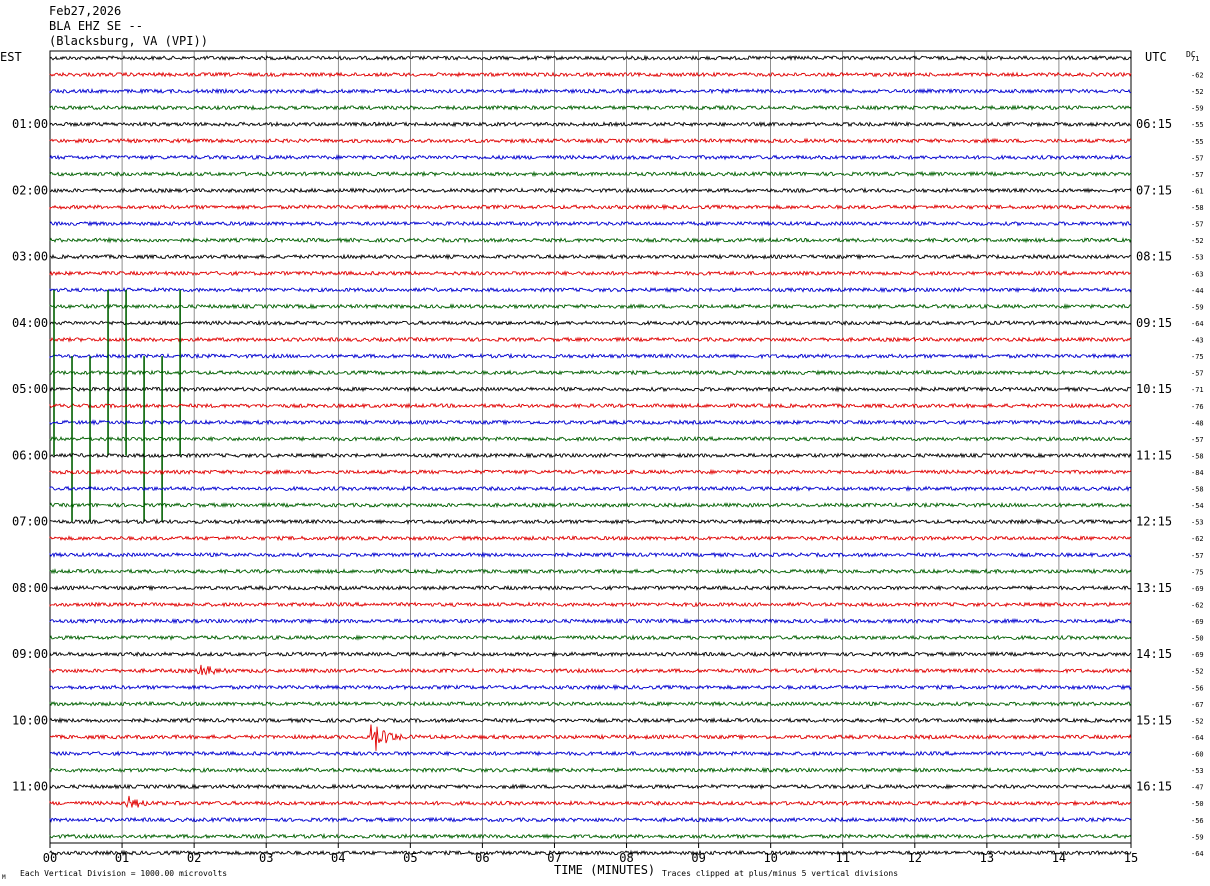 This screenshot has height=886, width=1210. I want to click on x-tick-label: 06, so click(482, 858).